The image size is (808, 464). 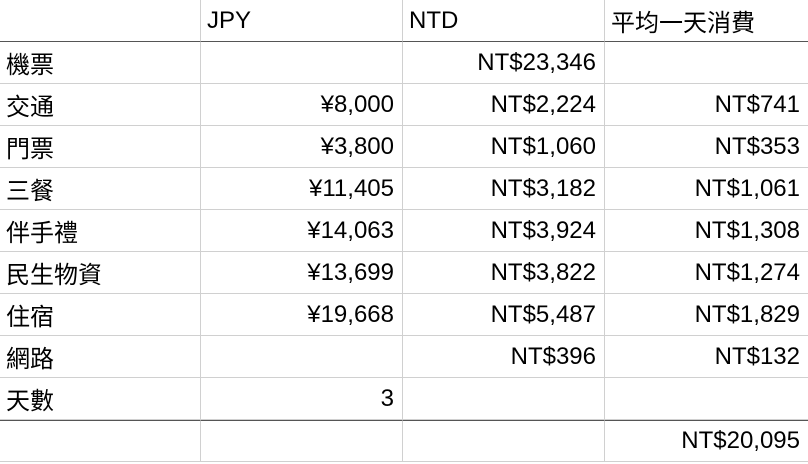 What do you see at coordinates (100, 147) in the screenshot?
I see `table-cell: 門票` at bounding box center [100, 147].